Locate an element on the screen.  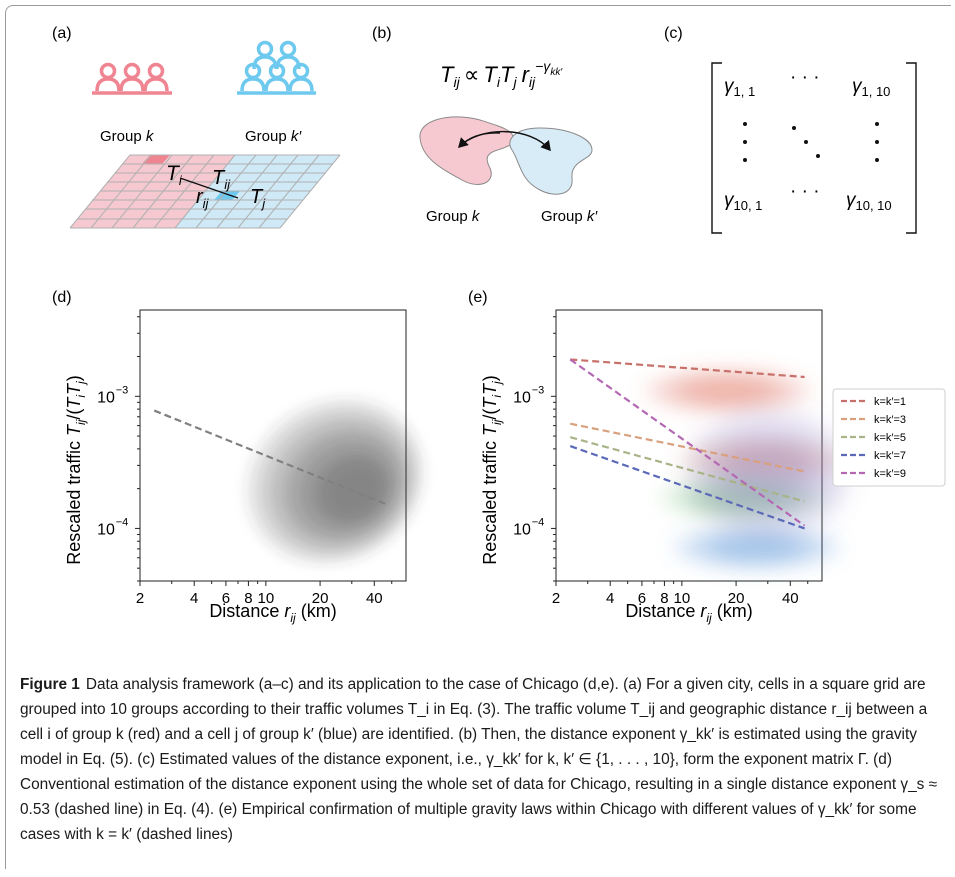
fit-line is located at coordinates (271, 458).